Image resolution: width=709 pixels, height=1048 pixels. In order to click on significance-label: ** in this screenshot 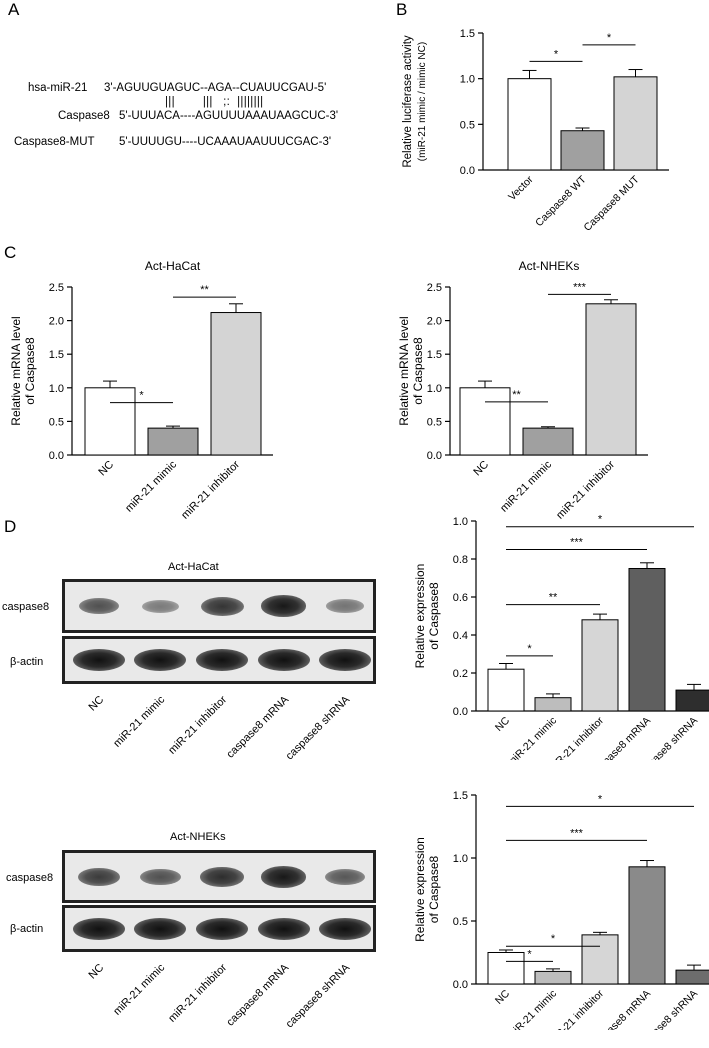, I will do `click(553, 598)`.